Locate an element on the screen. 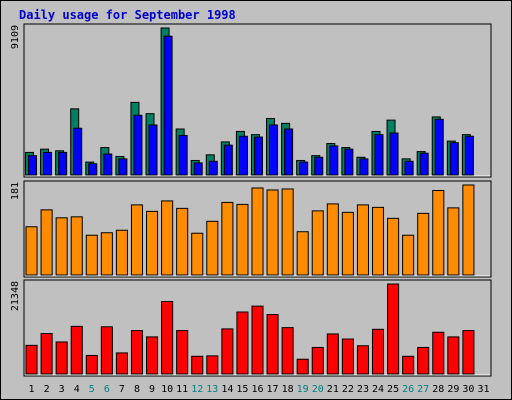 This screenshot has height=400, width=512. chart-title: Daily usage for September 1998 is located at coordinates (127, 15).